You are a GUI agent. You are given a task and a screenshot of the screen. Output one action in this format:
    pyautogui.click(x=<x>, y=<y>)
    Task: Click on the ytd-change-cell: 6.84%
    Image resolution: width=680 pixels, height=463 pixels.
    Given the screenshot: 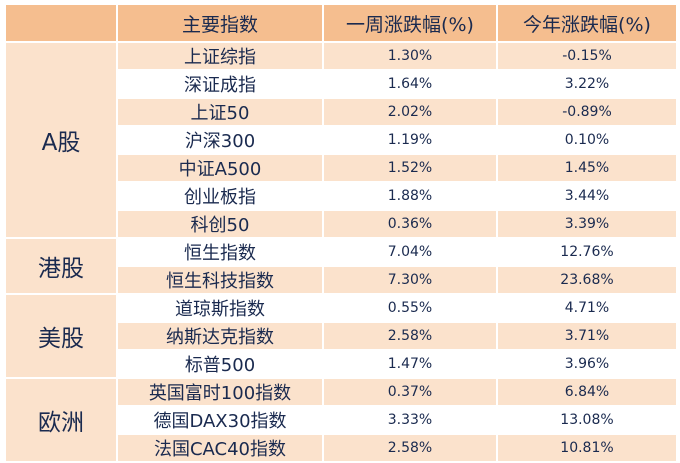 What is the action you would take?
    pyautogui.click(x=587, y=392)
    